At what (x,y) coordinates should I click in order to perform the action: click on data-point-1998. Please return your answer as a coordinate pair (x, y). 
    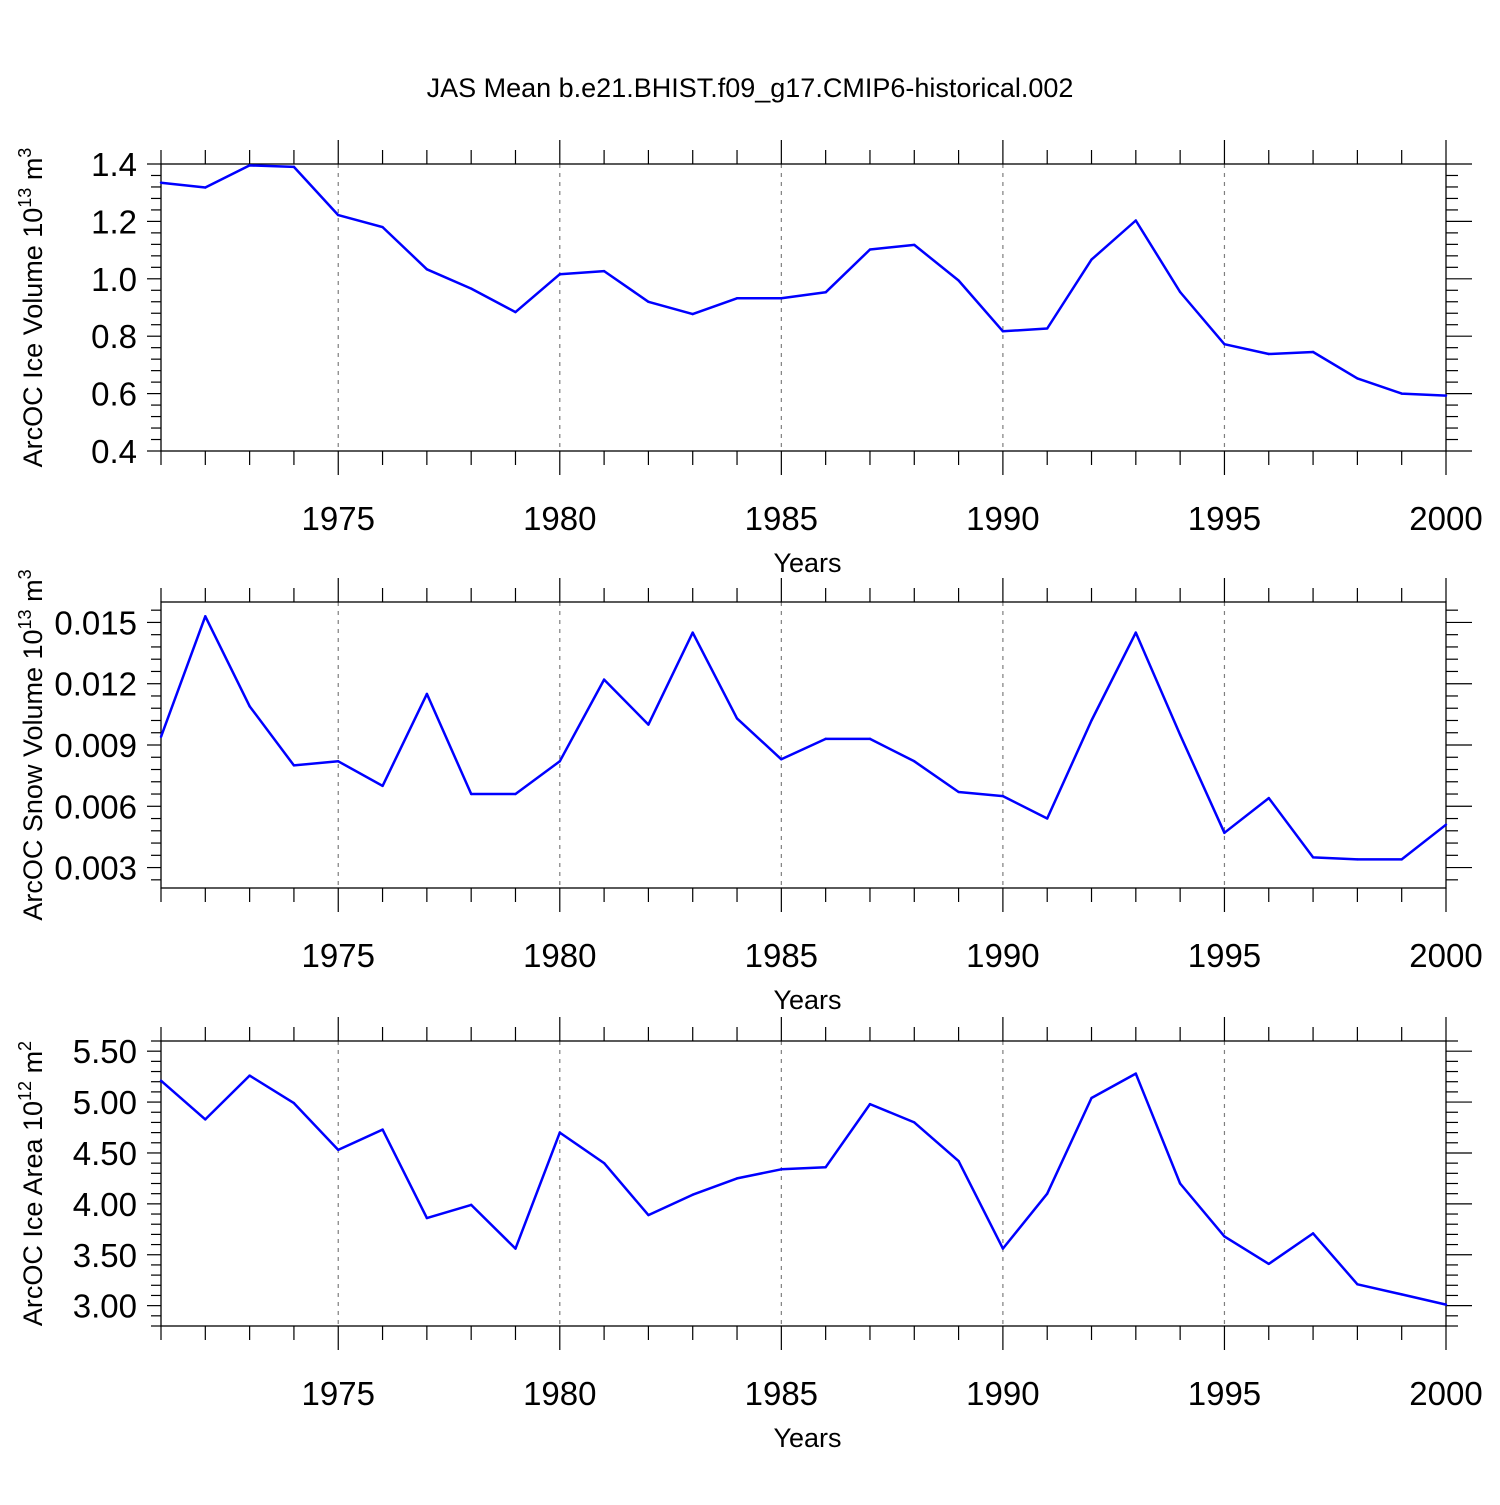
    Looking at the image, I should click on (1357, 859).